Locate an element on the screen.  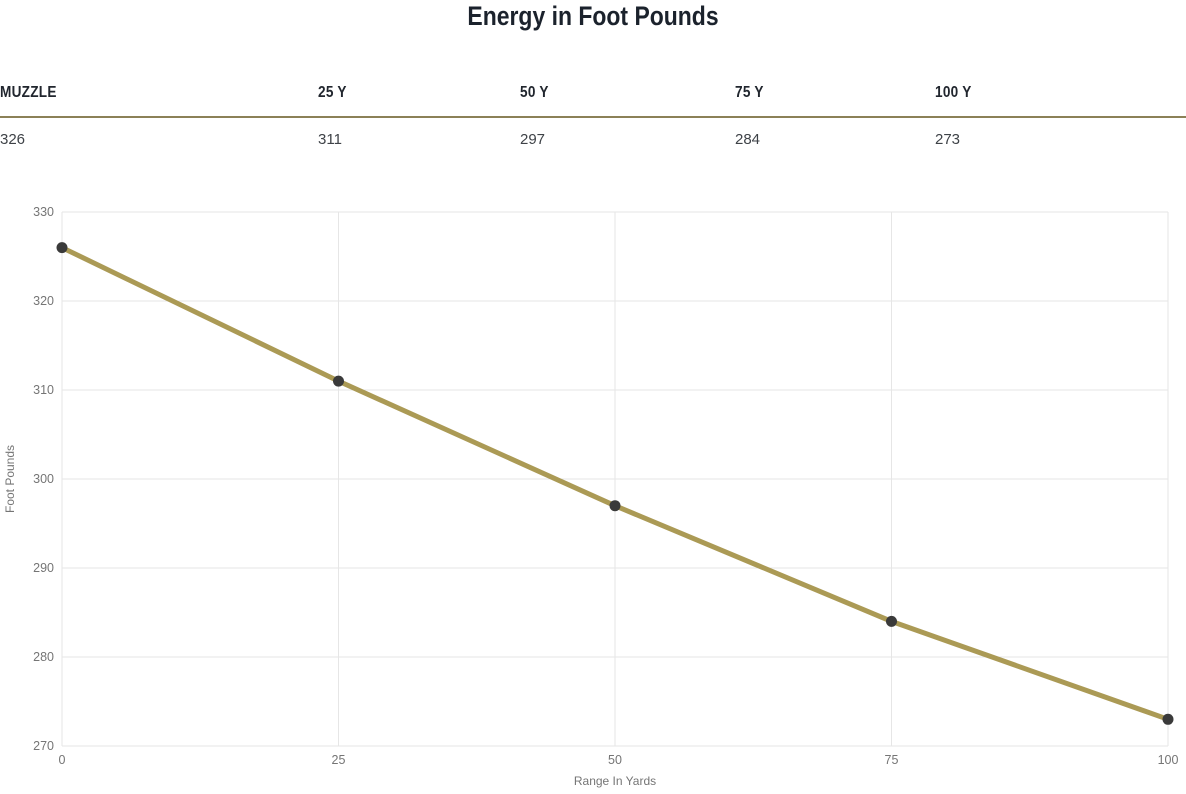
x-tick-label: 50 is located at coordinates (615, 760).